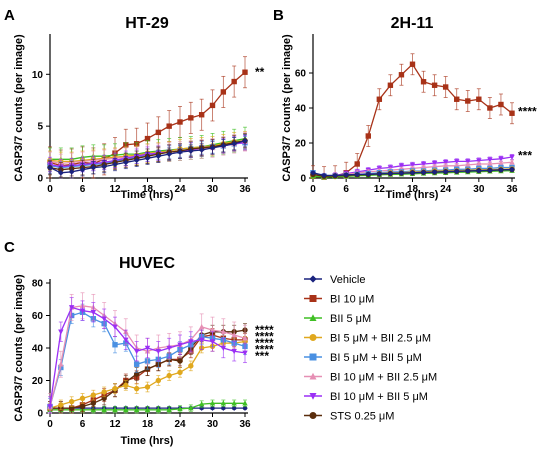 This screenshot has width=550, height=451. Describe the element at coordinates (337, 319) in the screenshot. I see `legend-item-bii5: BII 5 μM` at that location.